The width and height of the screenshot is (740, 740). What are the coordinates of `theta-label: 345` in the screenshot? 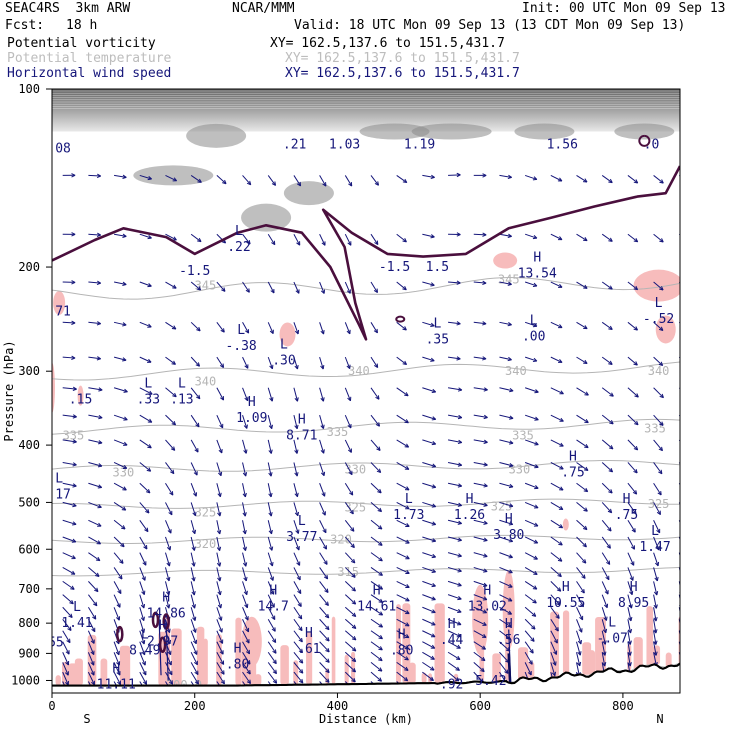 It's located at (509, 280).